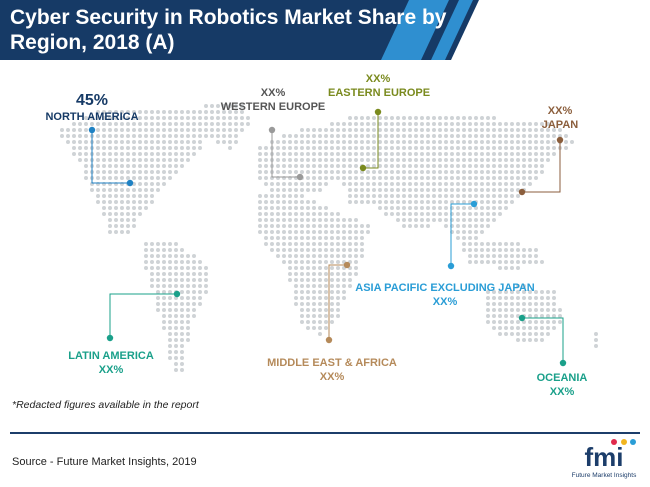 This screenshot has width=650, height=487. I want to click on eastern-europe-leader-line, so click(371, 140).